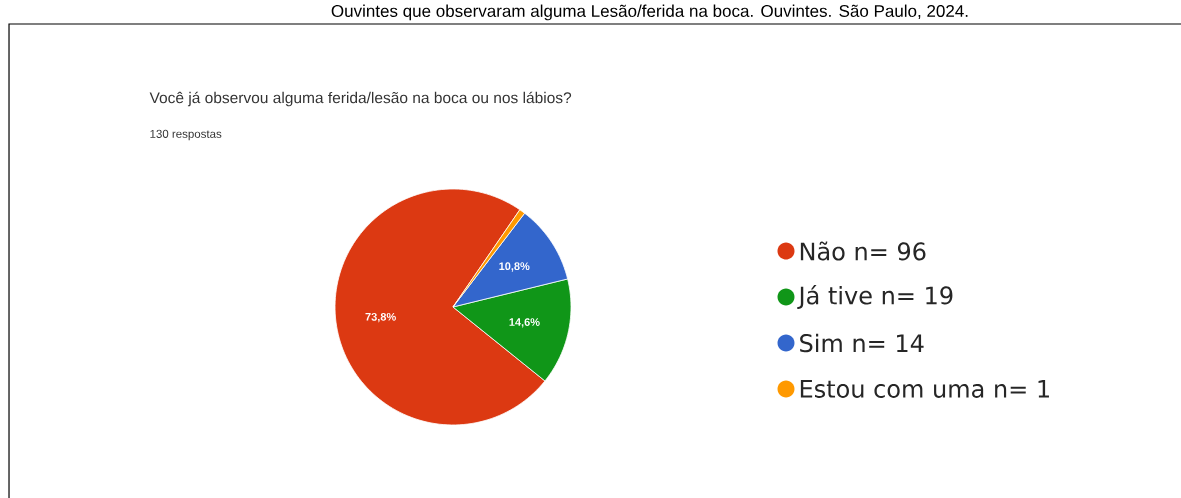 The height and width of the screenshot is (498, 1181). What do you see at coordinates (514, 267) in the screenshot?
I see `data-label: 10,8%` at bounding box center [514, 267].